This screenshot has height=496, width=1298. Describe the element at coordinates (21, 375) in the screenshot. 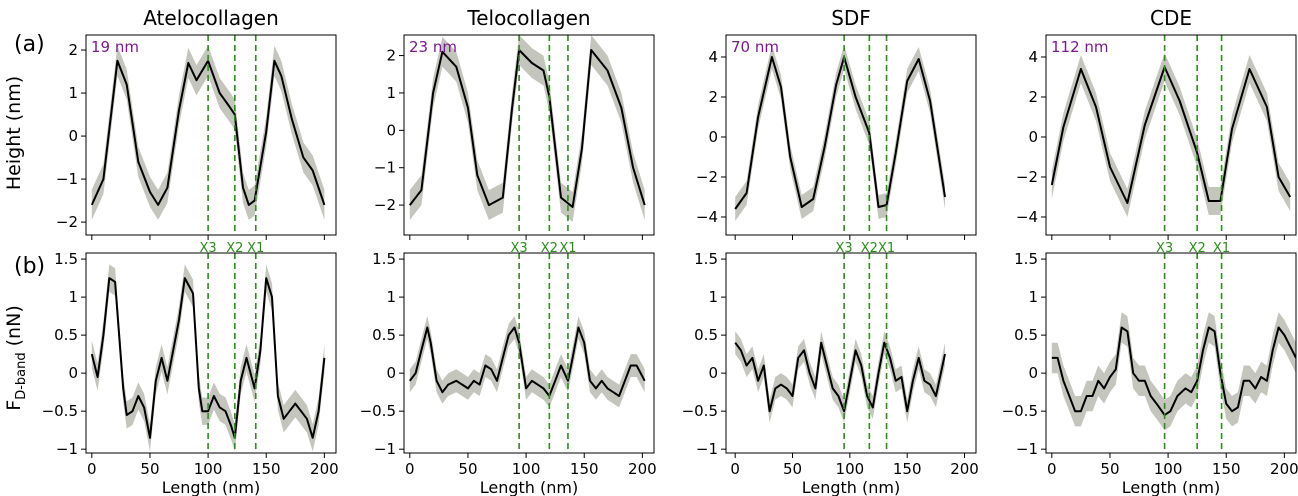

I see `row-b-ylabel-sub: D-band` at that location.